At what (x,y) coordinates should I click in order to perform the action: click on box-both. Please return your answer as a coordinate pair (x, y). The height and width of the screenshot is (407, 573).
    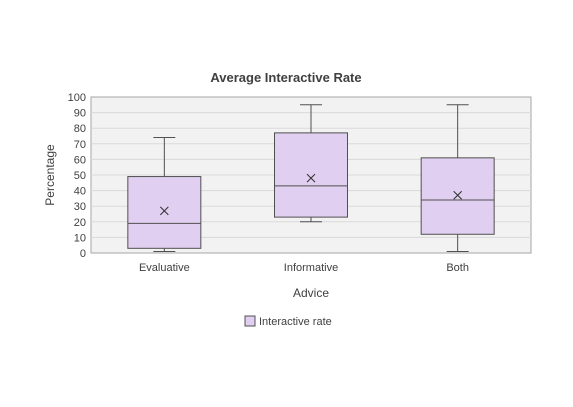
    Looking at the image, I should click on (457, 178).